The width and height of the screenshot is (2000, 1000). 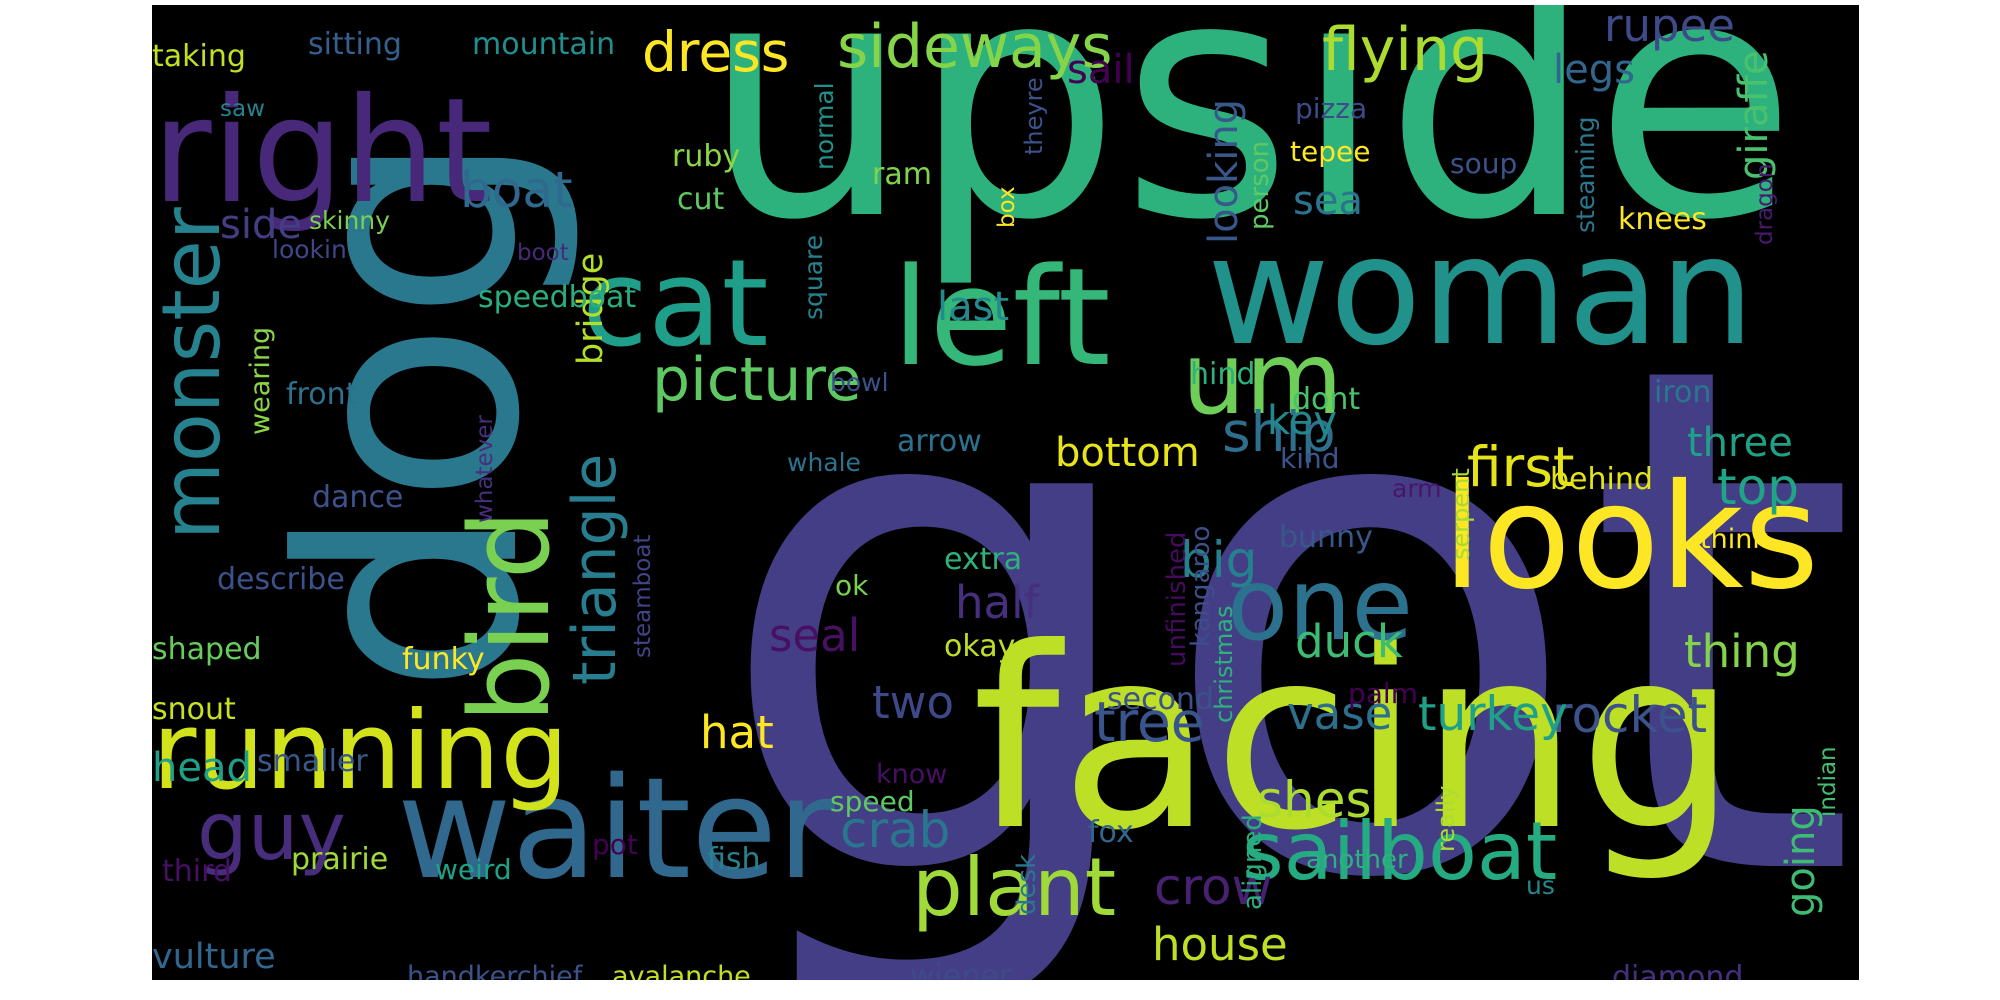 What do you see at coordinates (1220, 944) in the screenshot?
I see `word-house: house` at bounding box center [1220, 944].